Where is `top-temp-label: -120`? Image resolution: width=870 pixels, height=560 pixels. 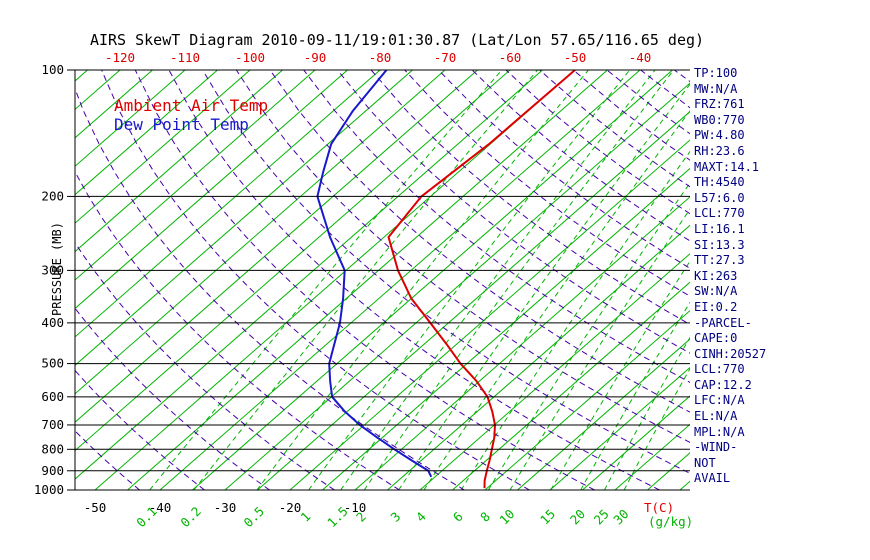
top-temp-label: -120 is located at coordinates (120, 57).